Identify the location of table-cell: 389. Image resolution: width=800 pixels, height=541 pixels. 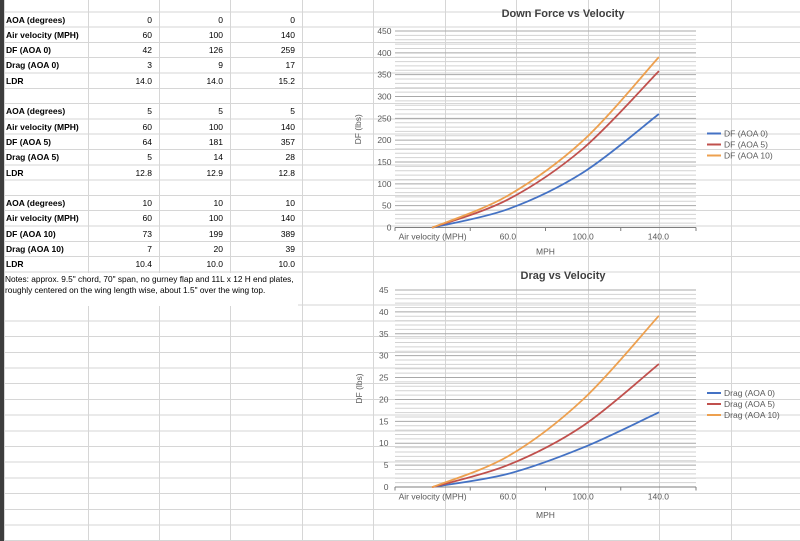
(287, 233).